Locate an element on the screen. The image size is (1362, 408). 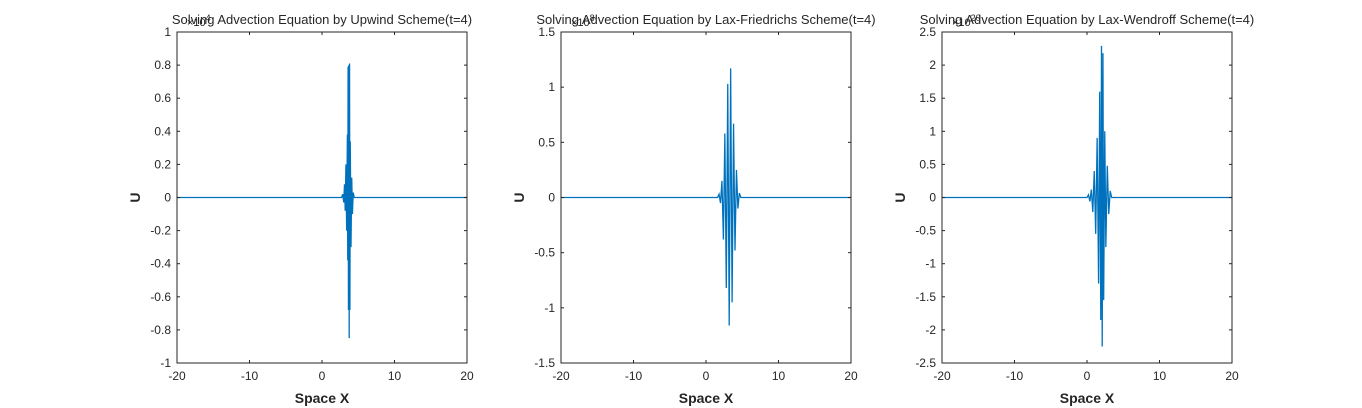
y-tick-label: 0.2 is located at coordinates (162, 164).